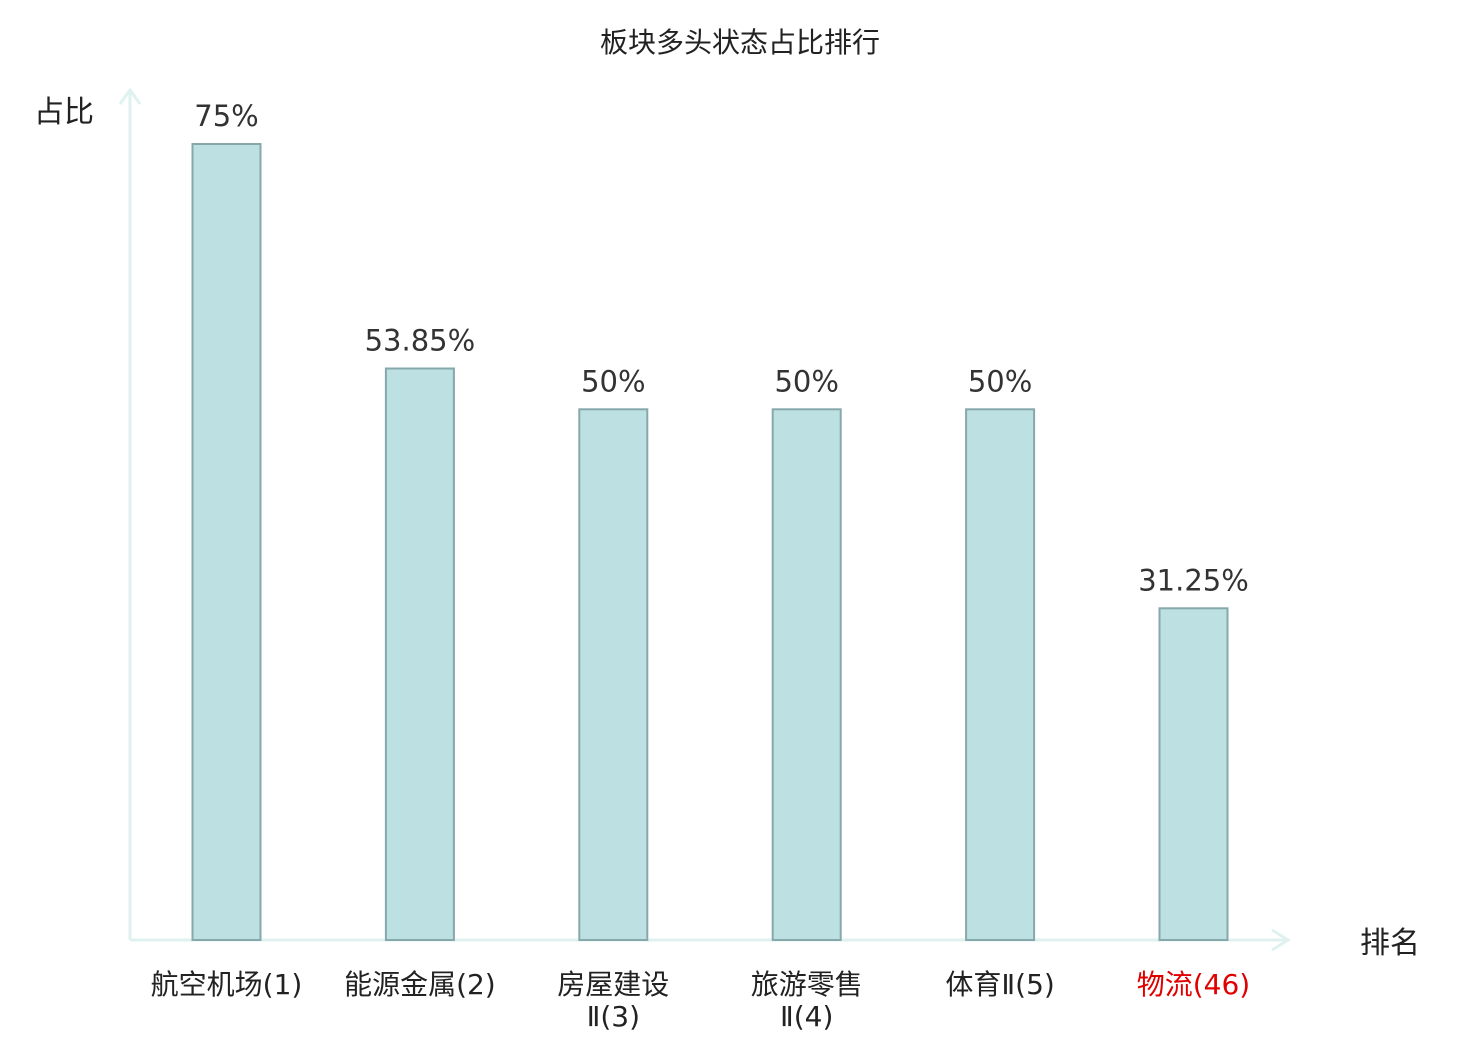 Image resolution: width=1480 pixels, height=1040 pixels. Describe the element at coordinates (1000, 381) in the screenshot. I see `value-label-5: 50%` at that location.